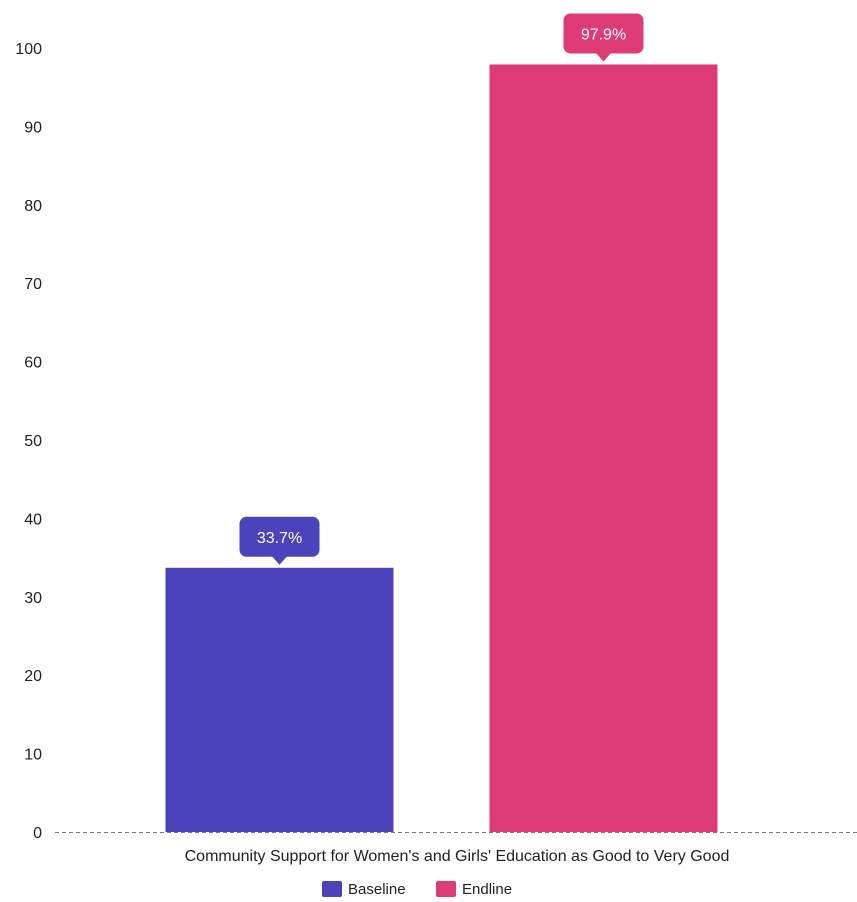 The width and height of the screenshot is (857, 902). Describe the element at coordinates (417, 889) in the screenshot. I see `legend: Baseline Endline` at that location.